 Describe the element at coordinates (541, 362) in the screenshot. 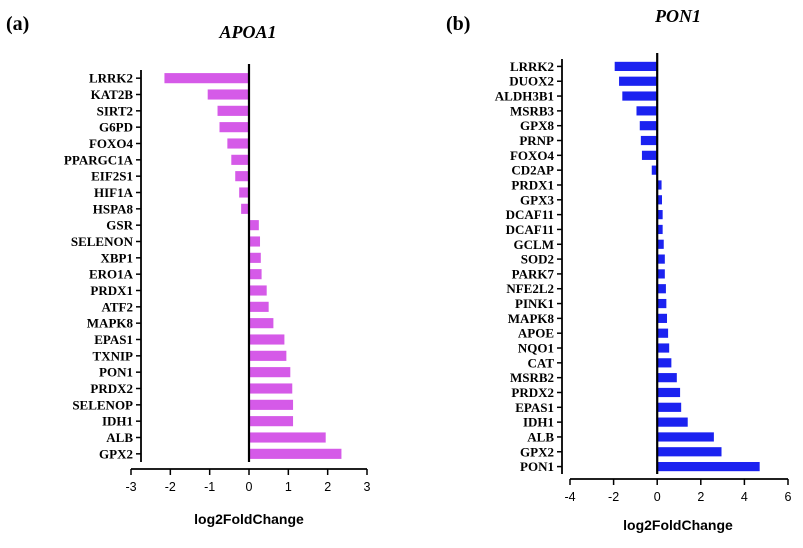

I see `category-label: CAT` at that location.